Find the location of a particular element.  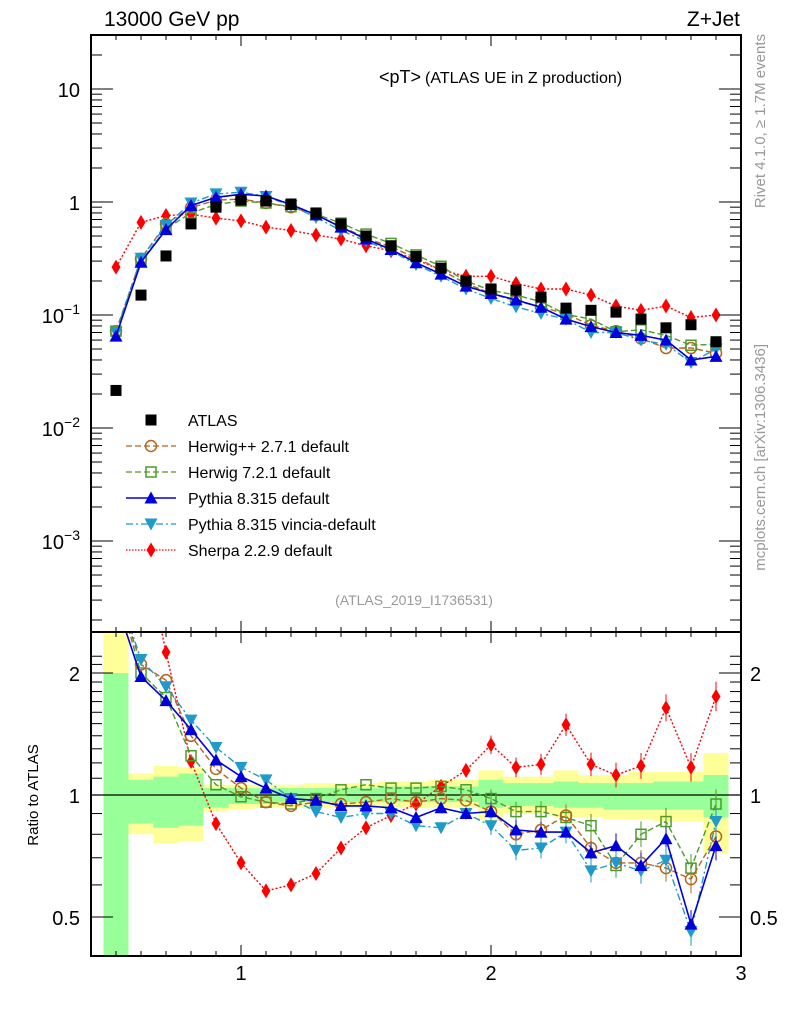

x-tick-label: 2 is located at coordinates (490, 974).